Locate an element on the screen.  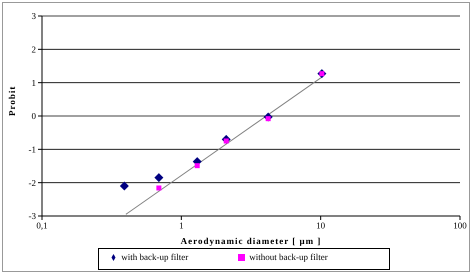
y-axis-title: Probit is located at coordinates (12, 101).